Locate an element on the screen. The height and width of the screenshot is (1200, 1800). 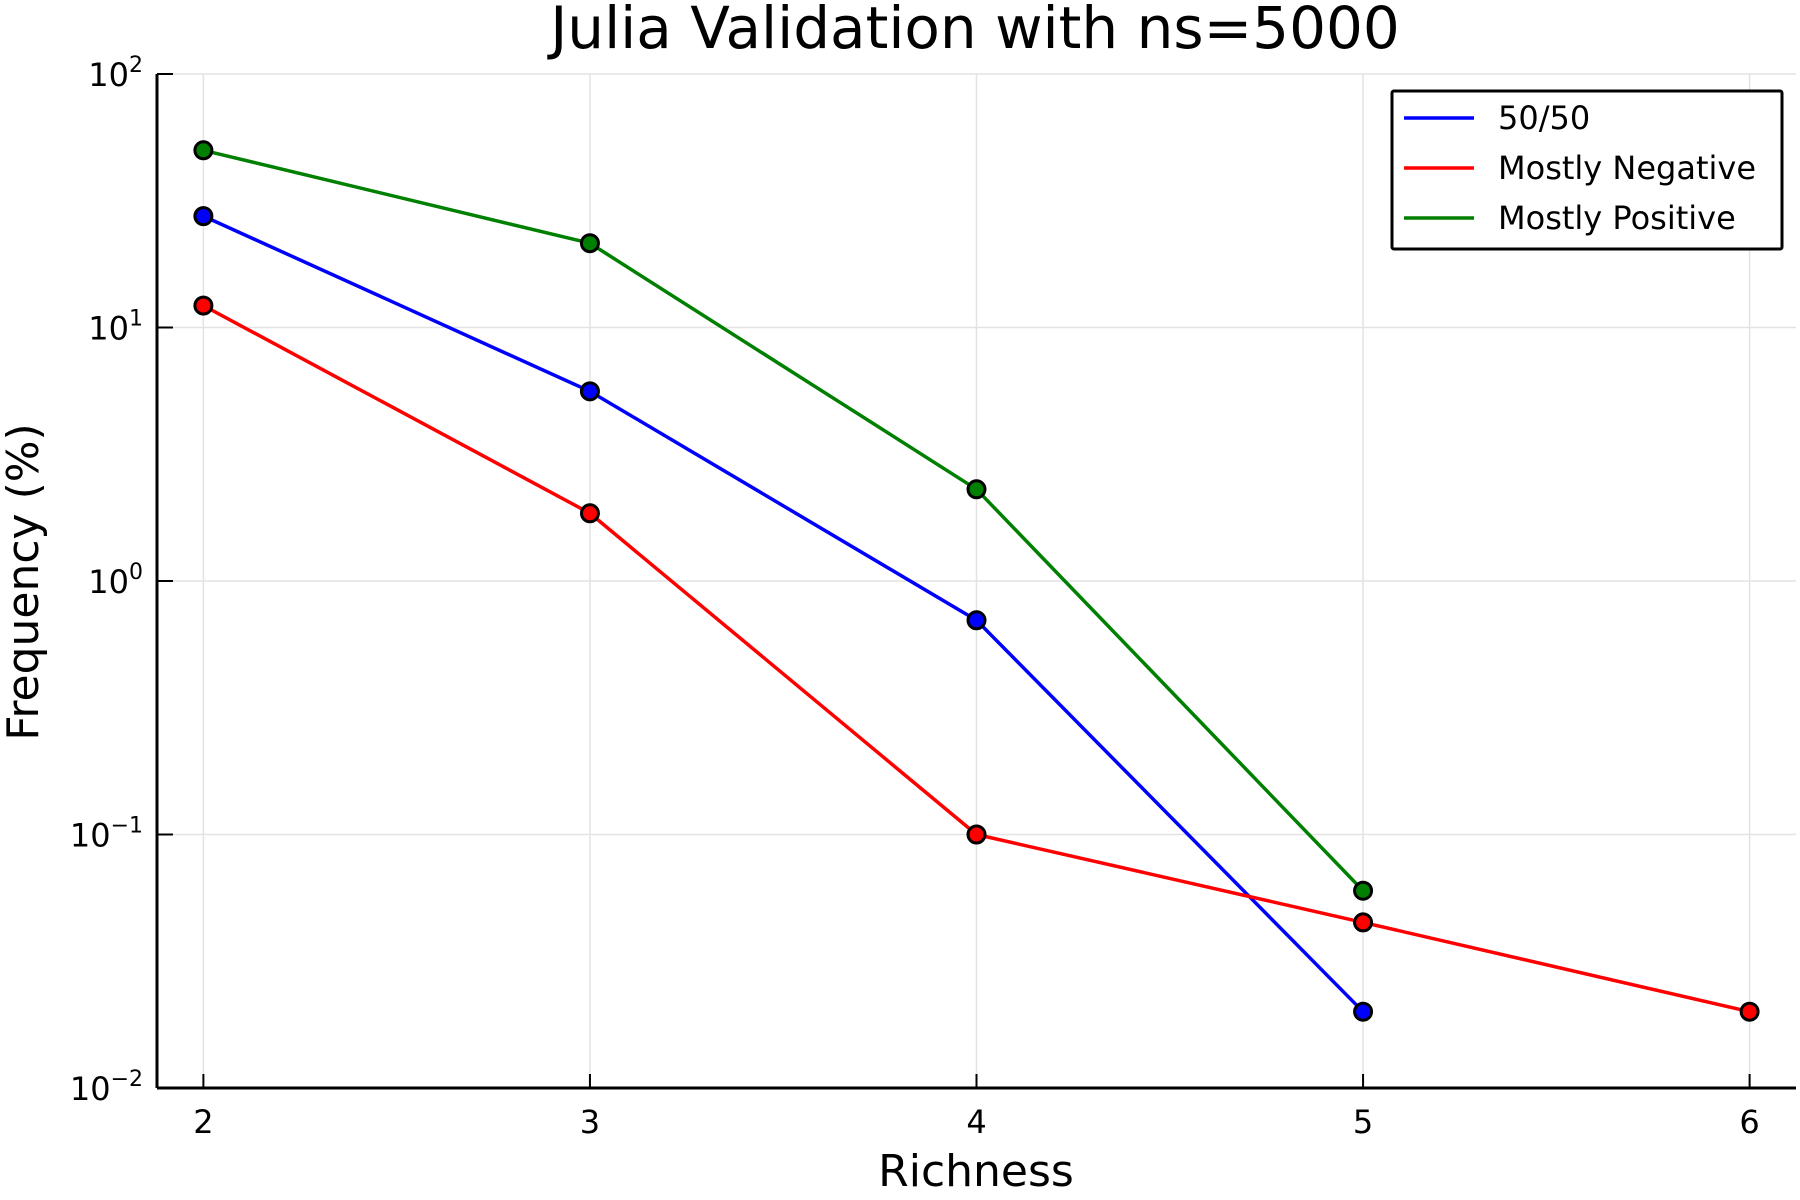
x-tick-label: 6 is located at coordinates (1749, 1122).